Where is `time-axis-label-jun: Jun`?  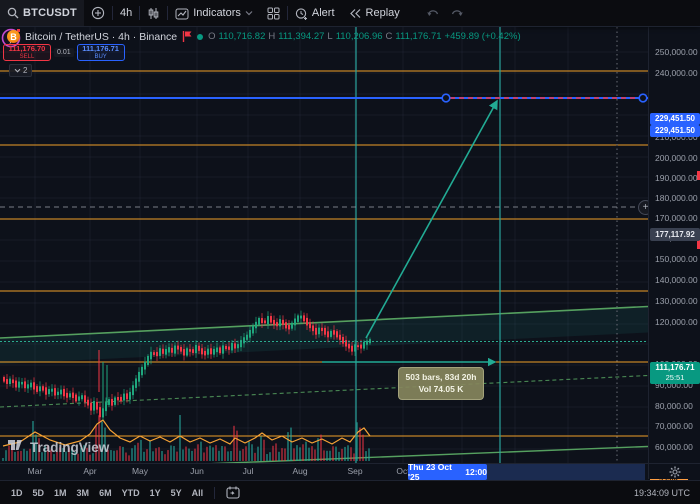 time-axis-label-jun: Jun is located at coordinates (197, 471).